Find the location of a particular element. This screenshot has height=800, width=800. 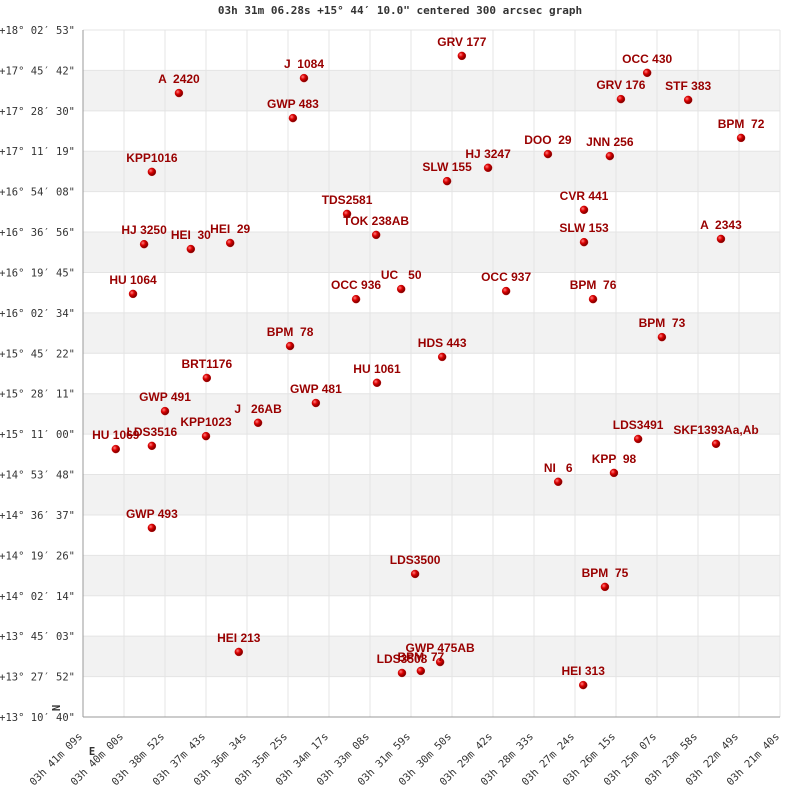

star-label: LDS3508 is located at coordinates (402, 659).